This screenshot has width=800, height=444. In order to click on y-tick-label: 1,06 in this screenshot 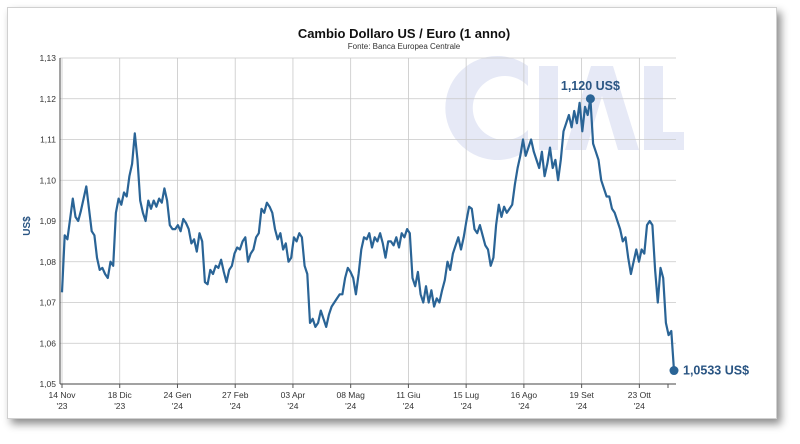, I will do `click(47, 343)`.